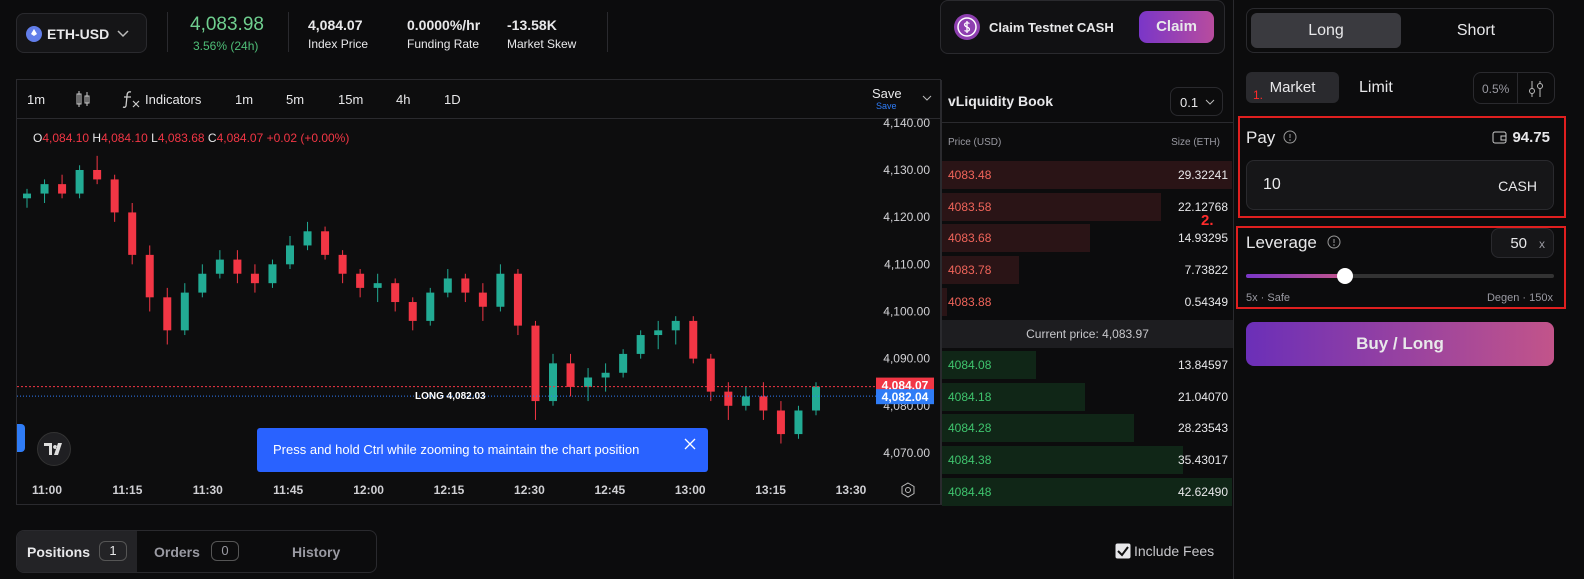 The image size is (1584, 579). What do you see at coordinates (927, 99) in the screenshot?
I see `chevron` at bounding box center [927, 99].